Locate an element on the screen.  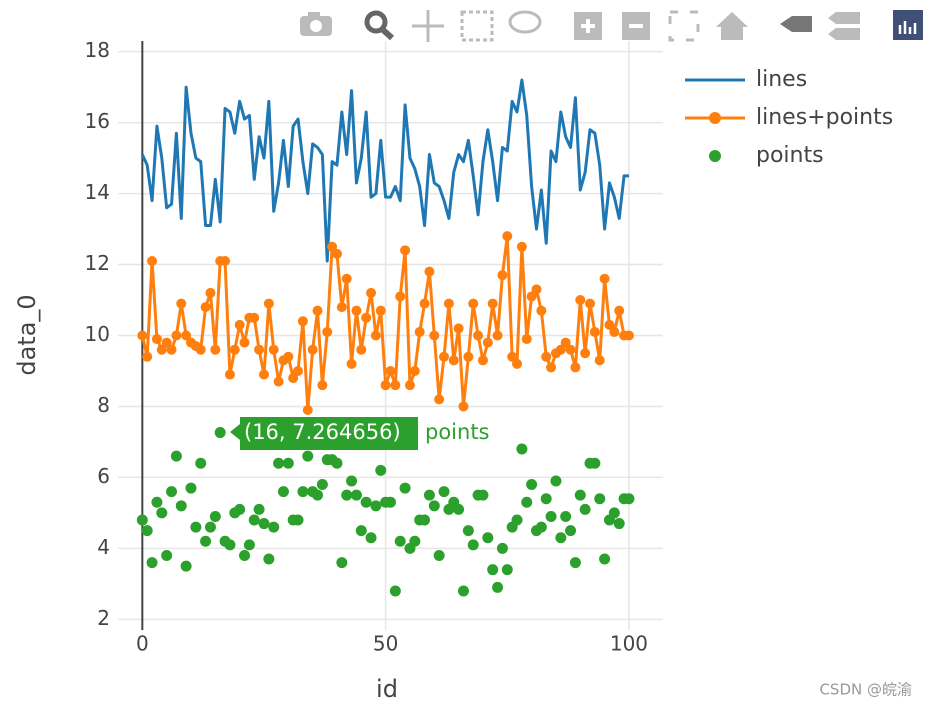
x-tick-label: 0 is located at coordinates (142, 644).